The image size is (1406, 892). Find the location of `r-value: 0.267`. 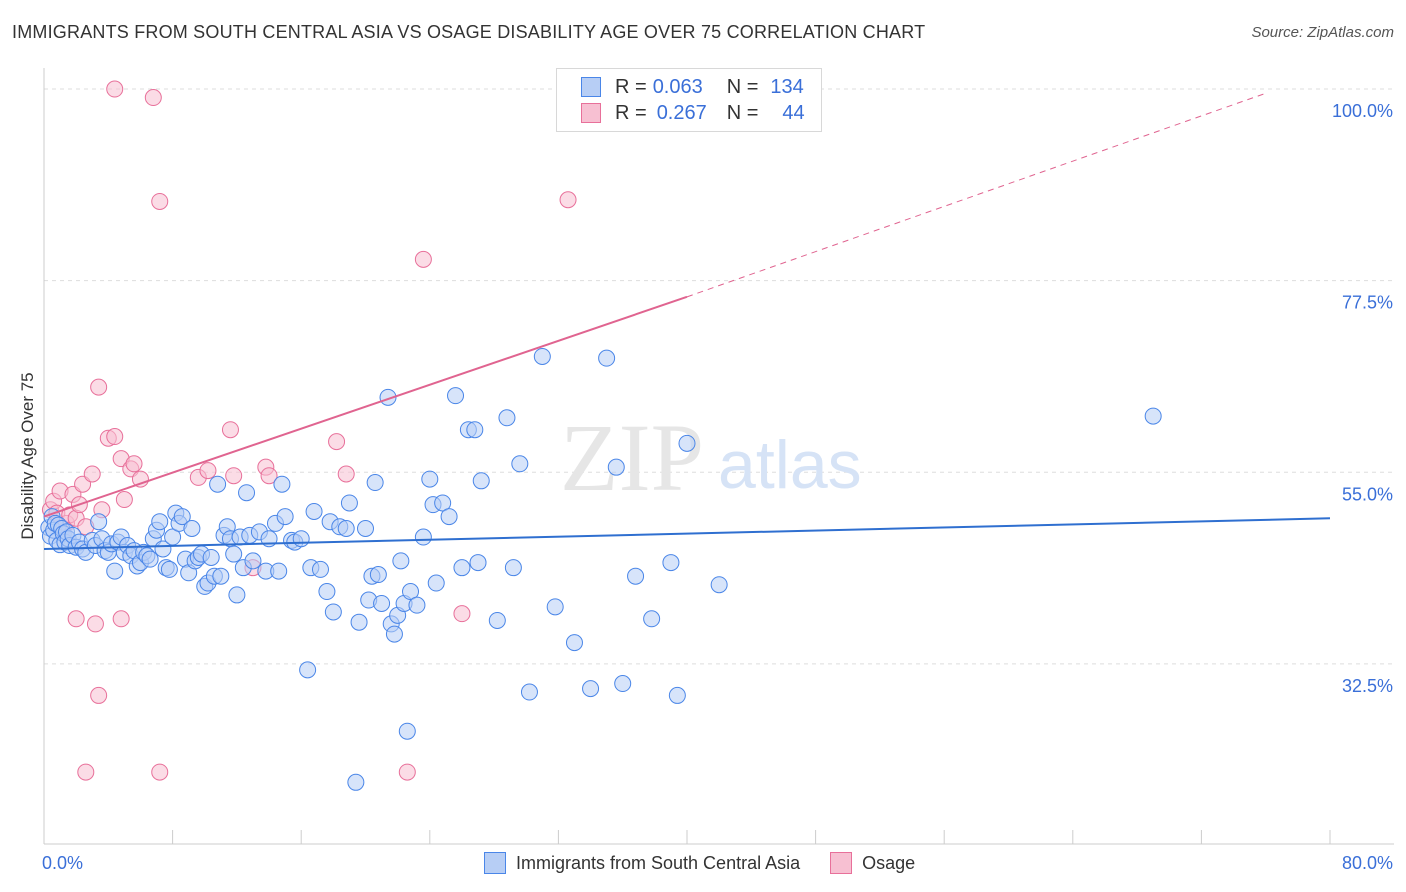

r-value: 0.267 is located at coordinates (681, 112).